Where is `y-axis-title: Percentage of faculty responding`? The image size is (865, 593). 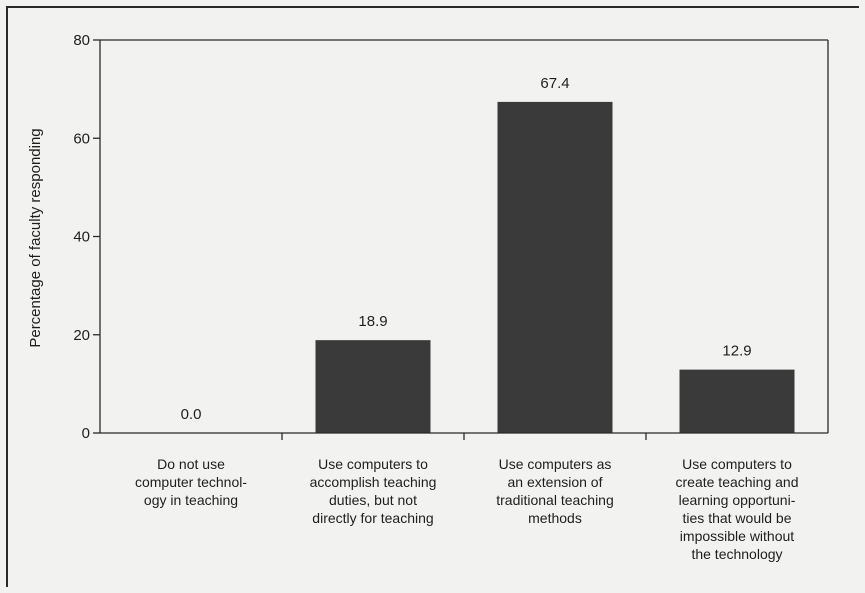 y-axis-title: Percentage of faculty responding is located at coordinates (35, 237).